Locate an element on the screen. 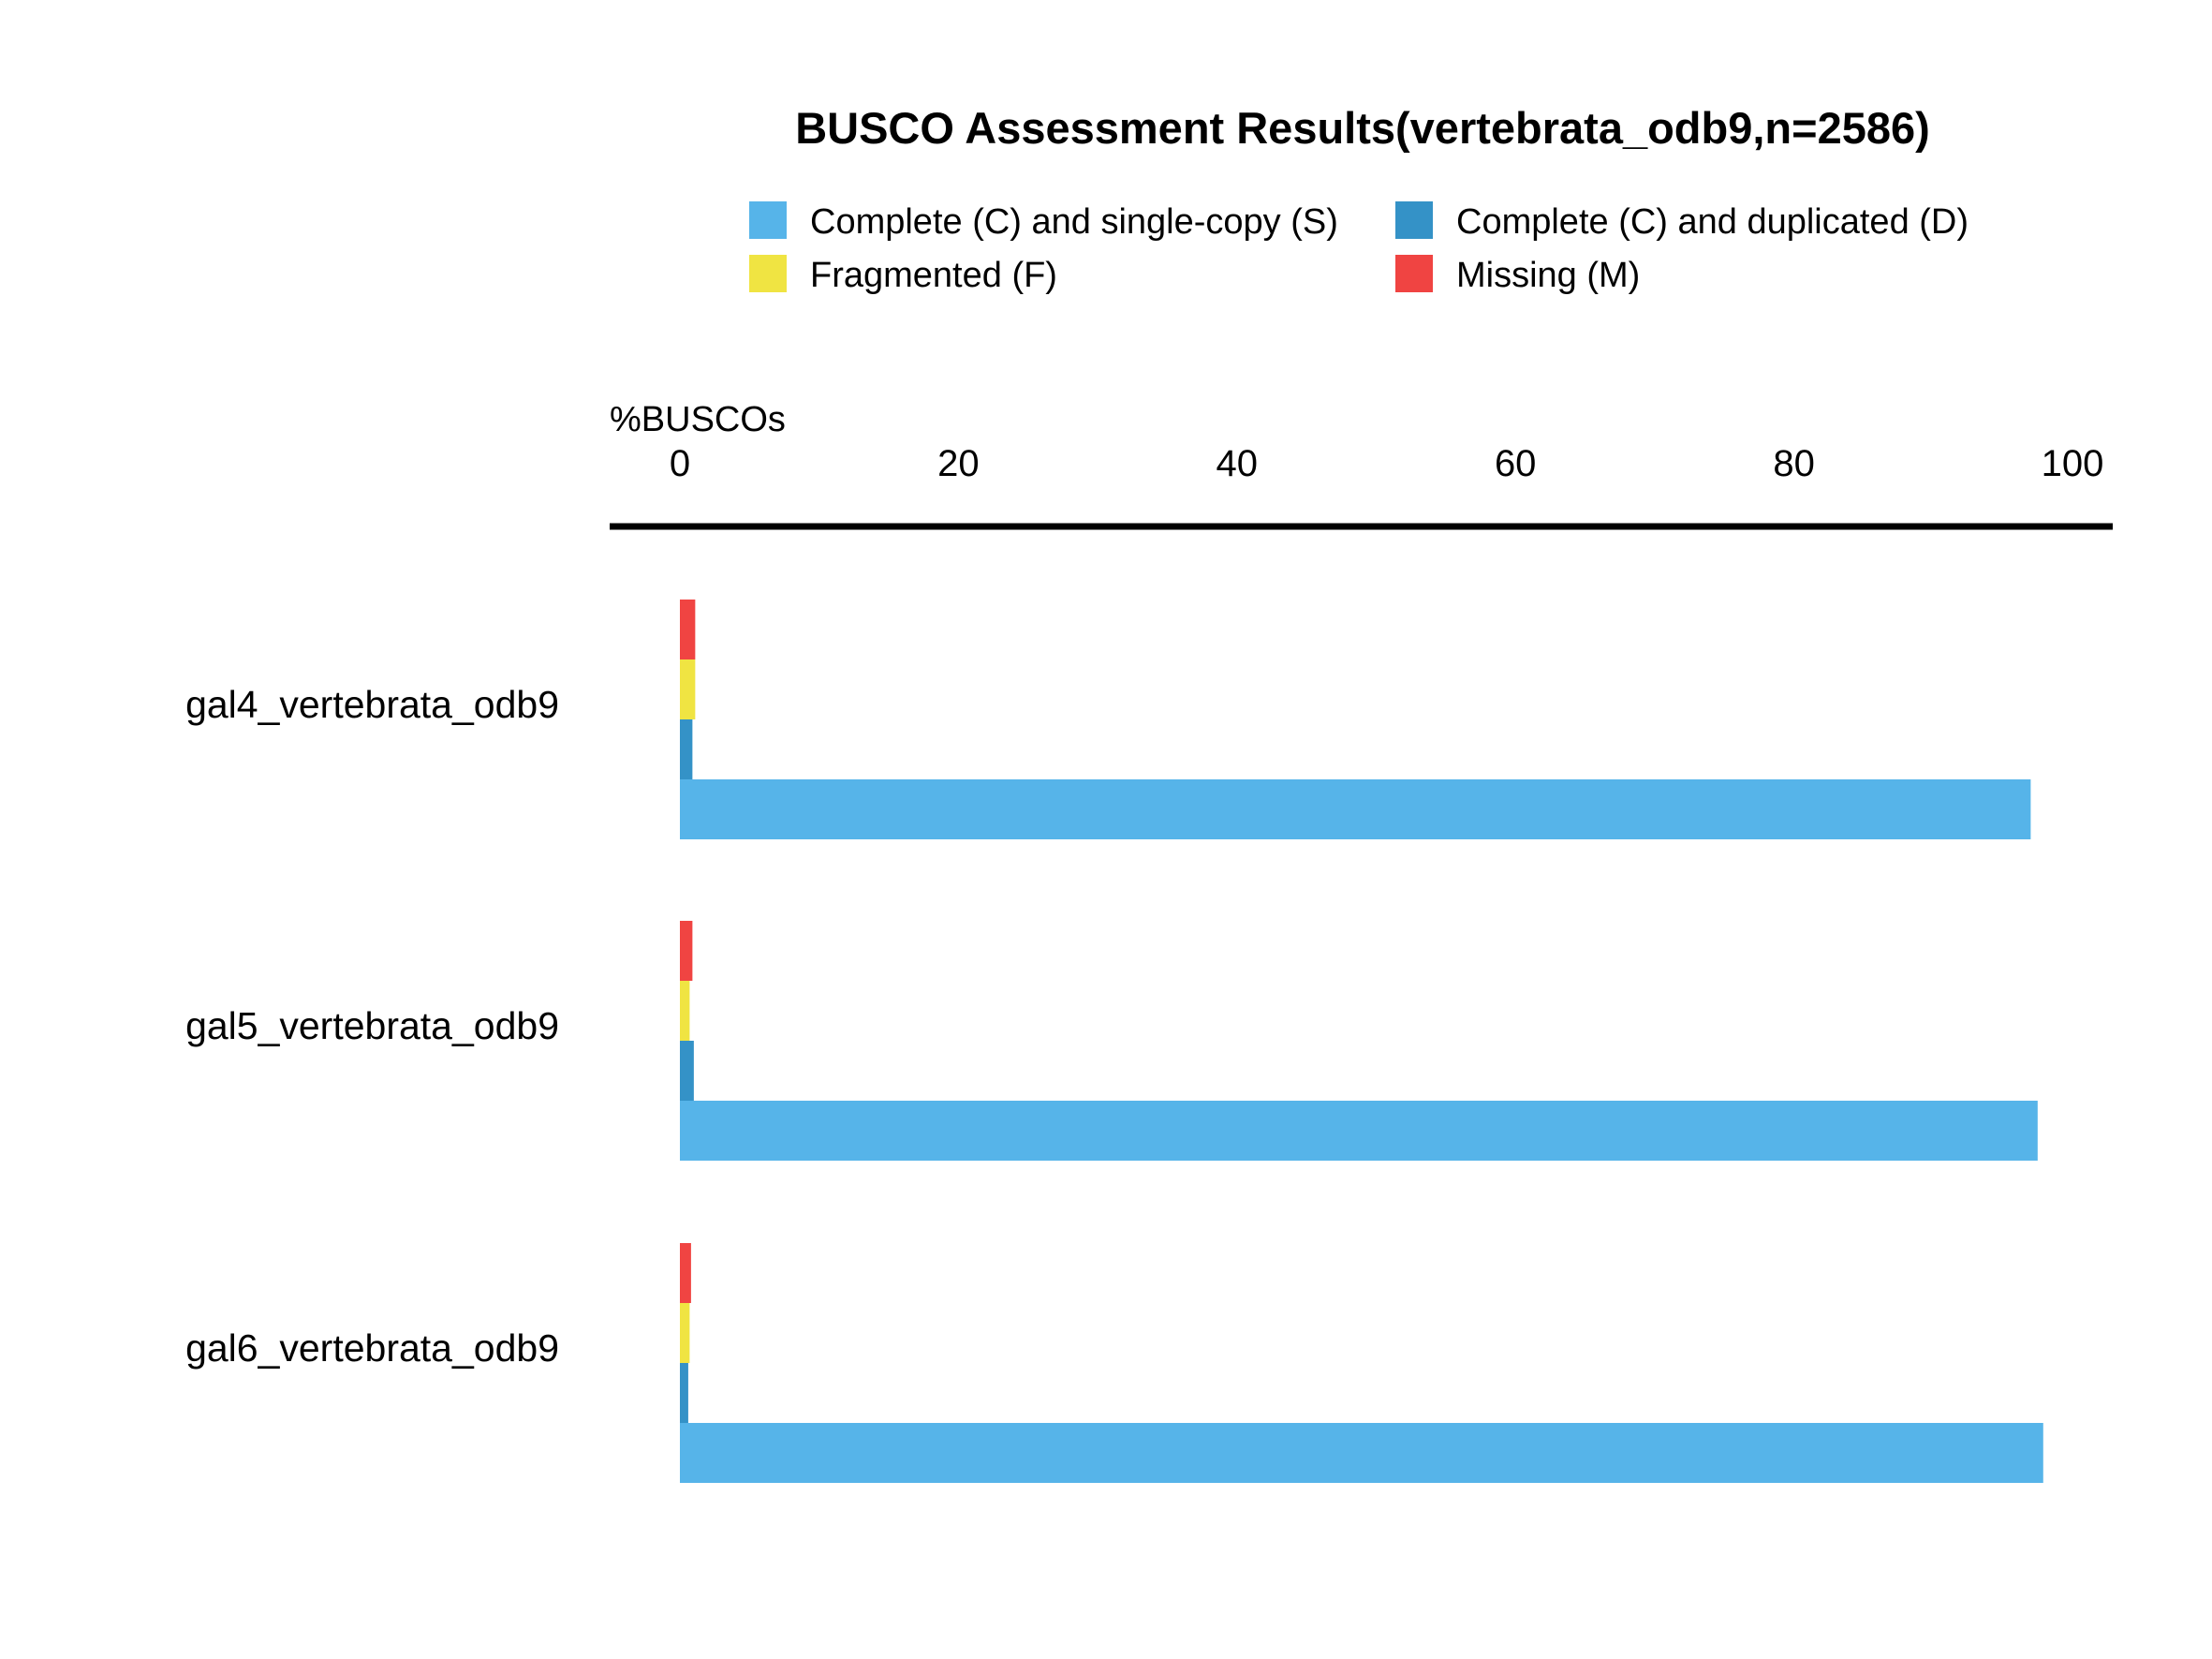  legend-label: Complete (C) and single-copy (S) is located at coordinates (1074, 222).